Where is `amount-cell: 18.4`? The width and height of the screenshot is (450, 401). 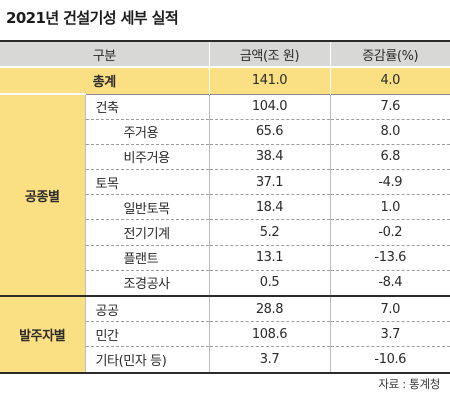 amount-cell: 18.4 is located at coordinates (269, 207).